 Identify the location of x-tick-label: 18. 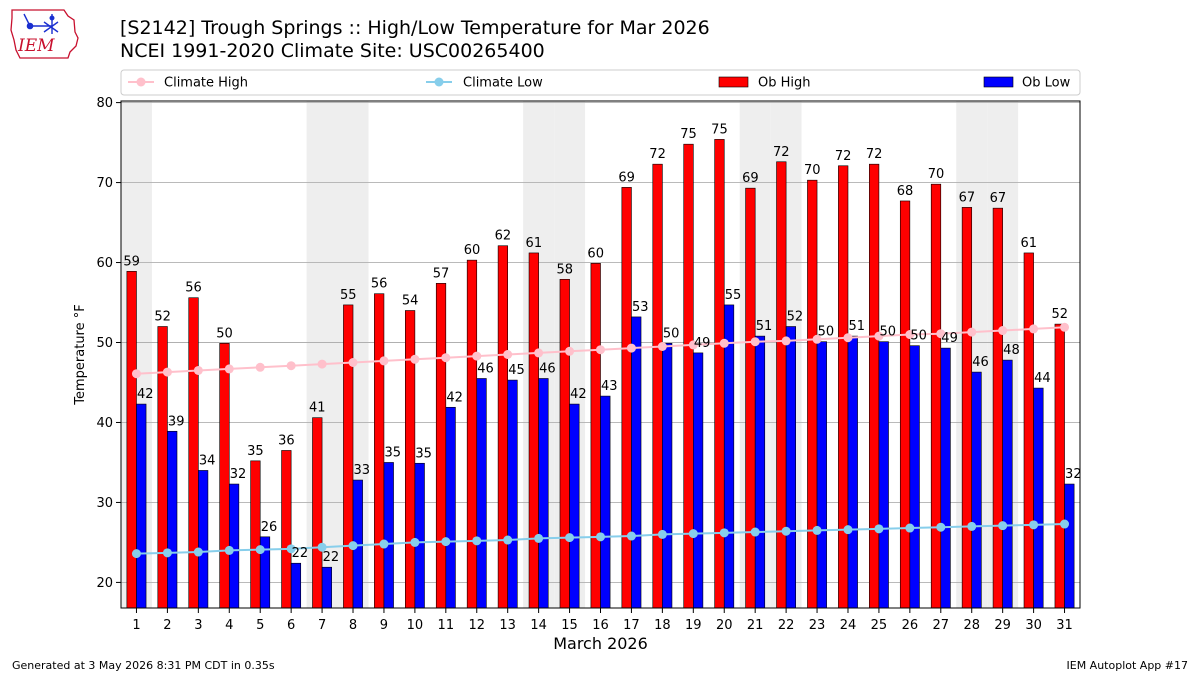
(662, 625).